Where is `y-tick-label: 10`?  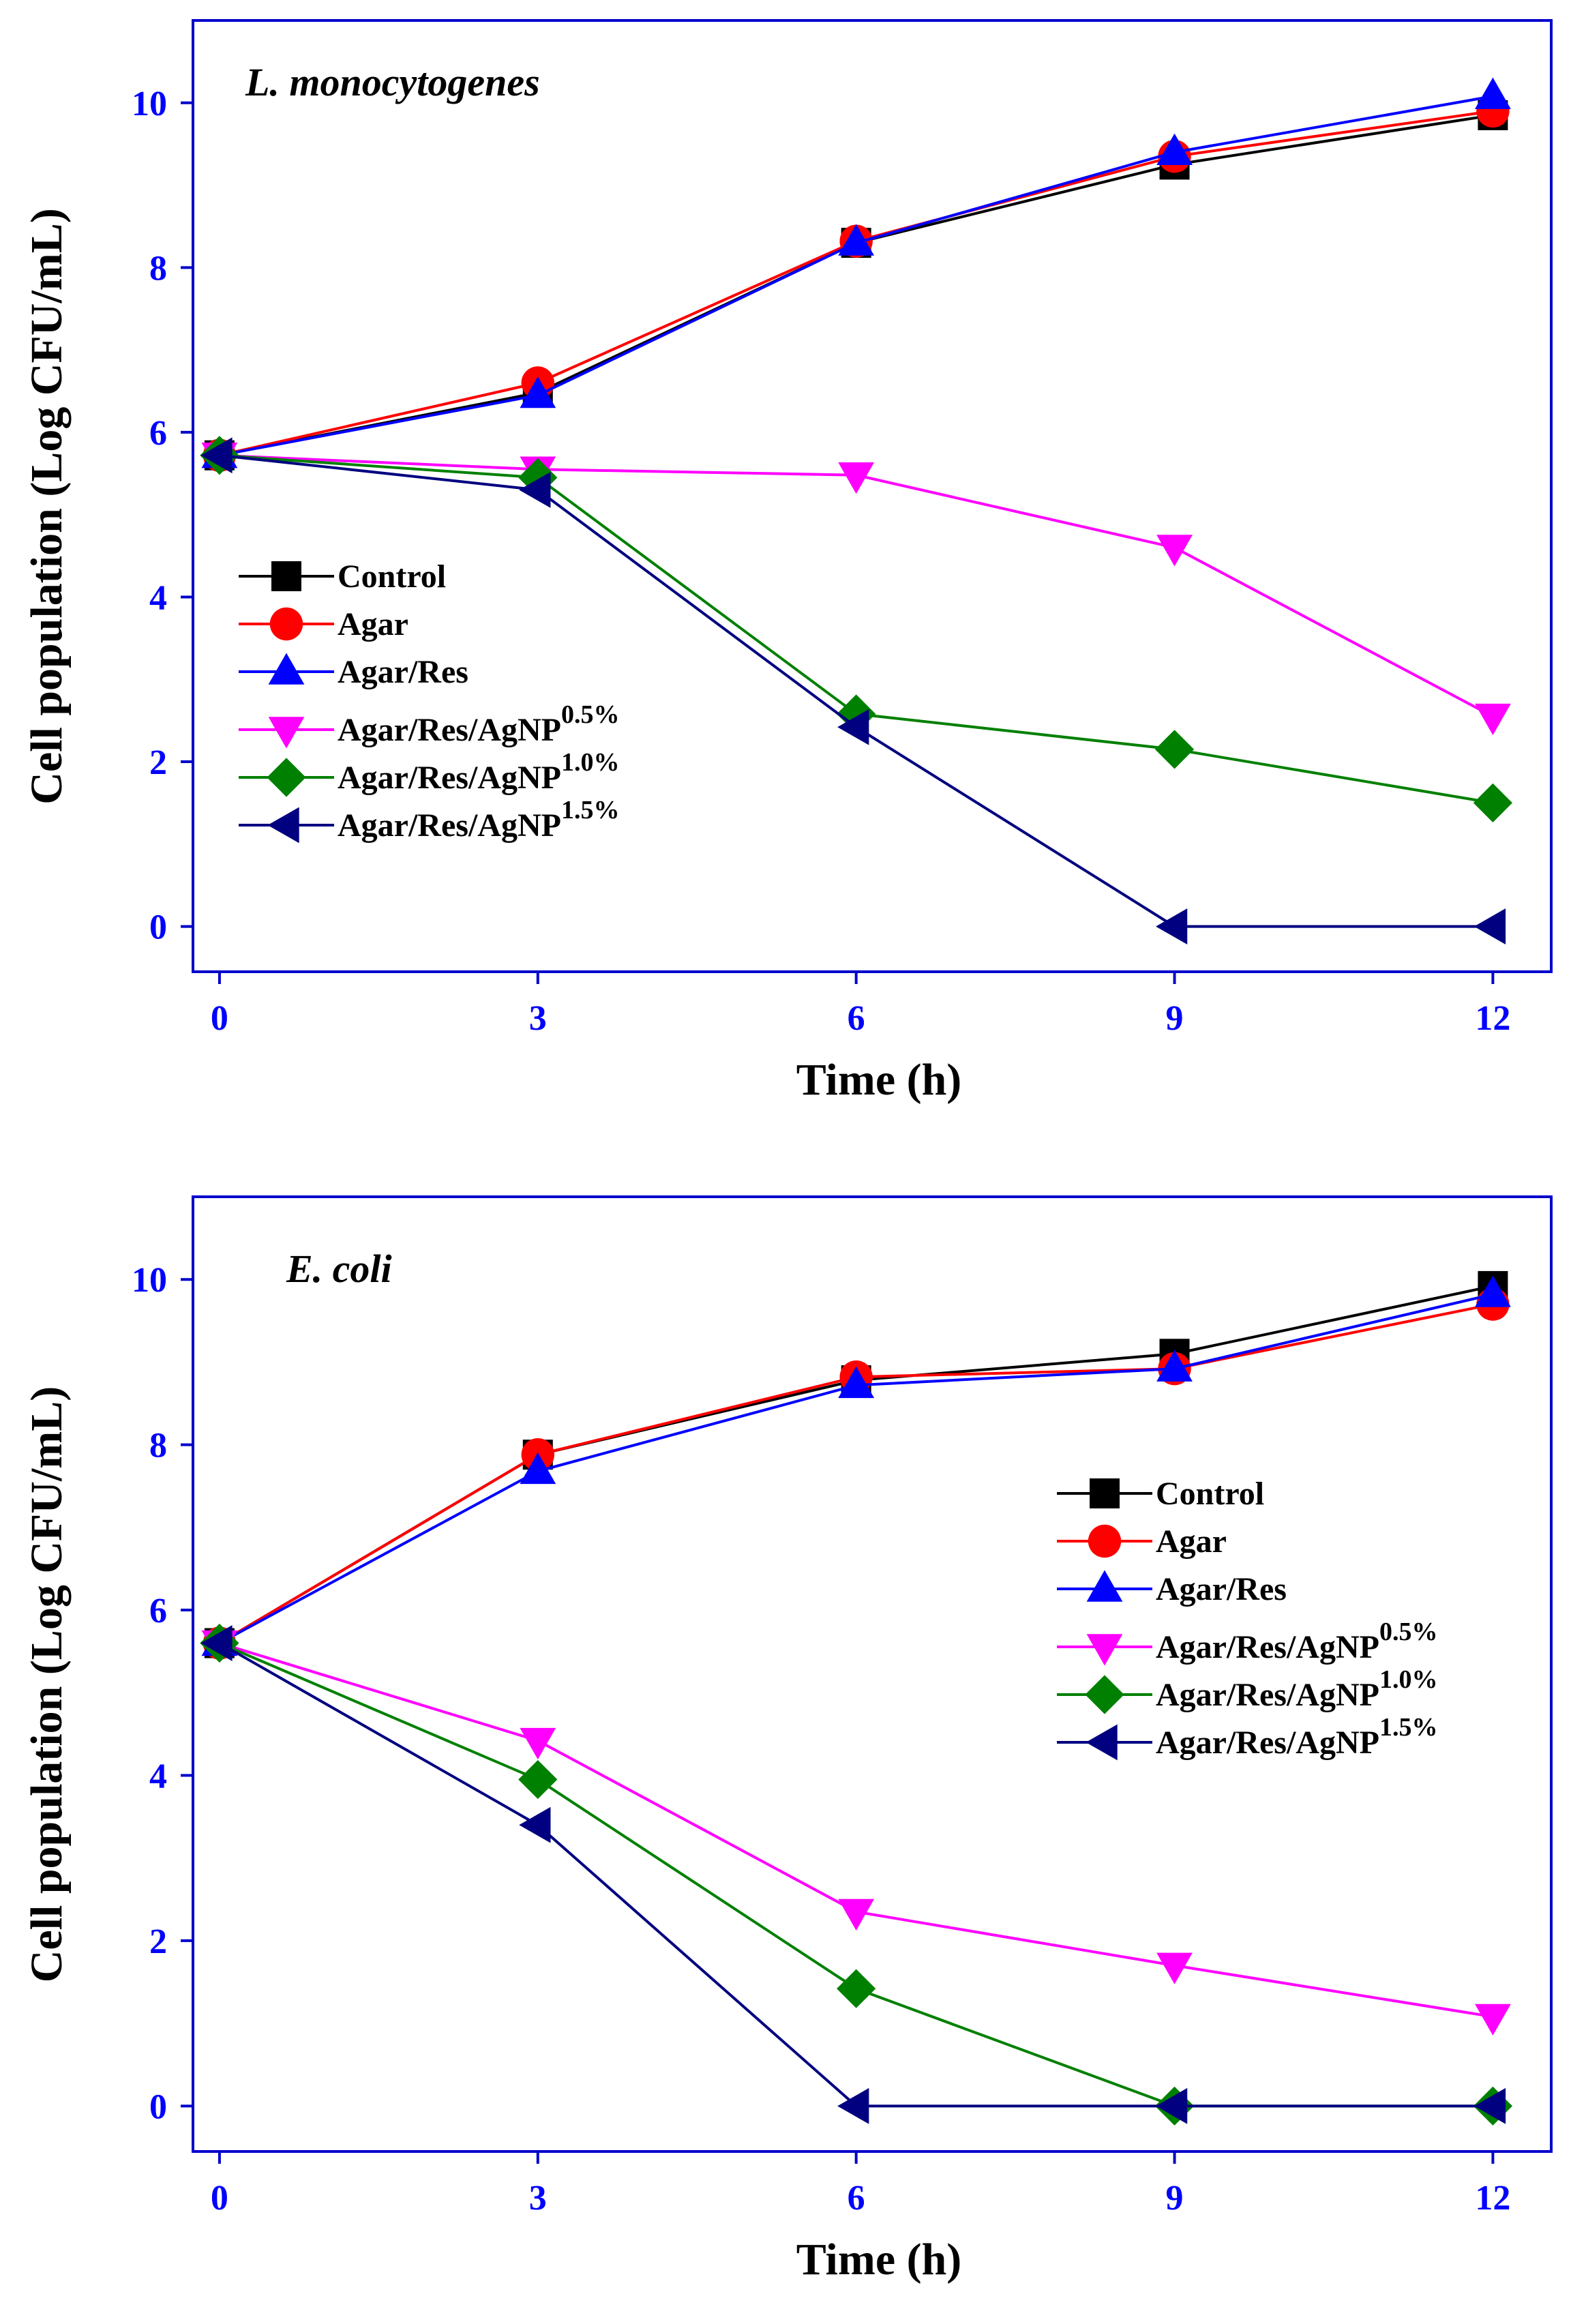
y-tick-label: 10 is located at coordinates (149, 104).